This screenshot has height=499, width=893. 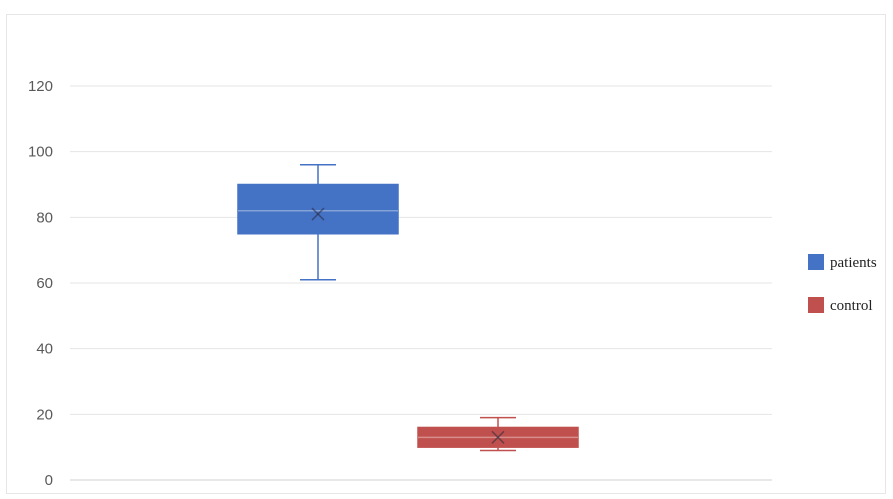 I want to click on legend-item-patients: patients, so click(x=842, y=262).